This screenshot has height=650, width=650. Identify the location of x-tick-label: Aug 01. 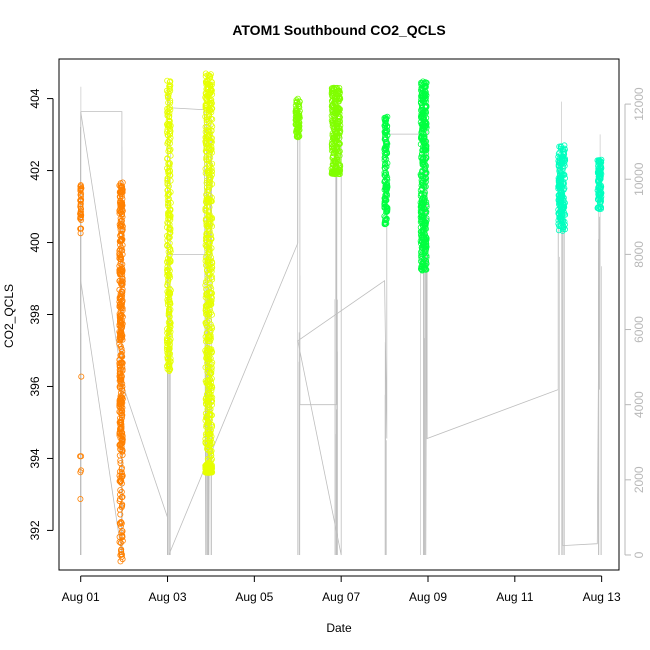
(81, 597).